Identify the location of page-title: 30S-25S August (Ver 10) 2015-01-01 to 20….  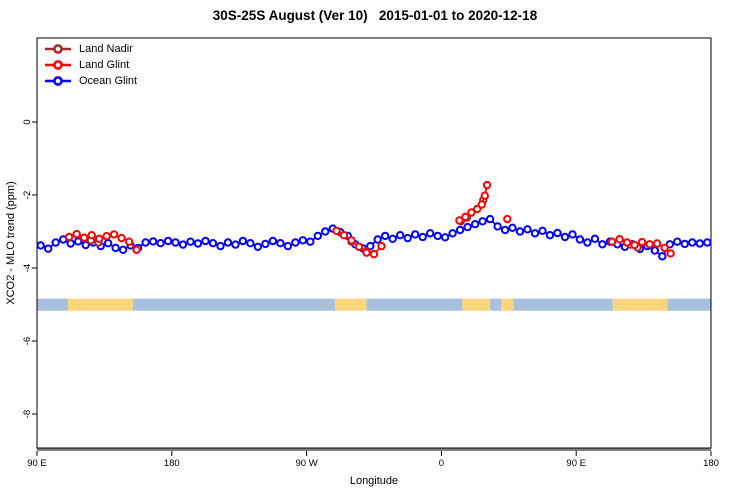
(375, 15).